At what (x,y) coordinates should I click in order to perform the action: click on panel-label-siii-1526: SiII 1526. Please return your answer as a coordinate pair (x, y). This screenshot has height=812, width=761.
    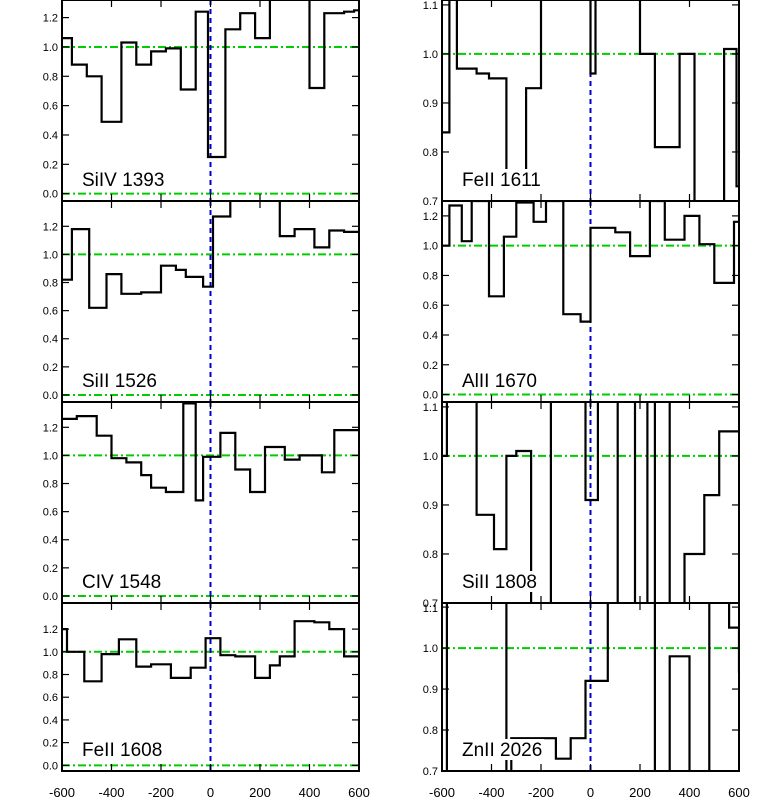
    Looking at the image, I should click on (119, 381).